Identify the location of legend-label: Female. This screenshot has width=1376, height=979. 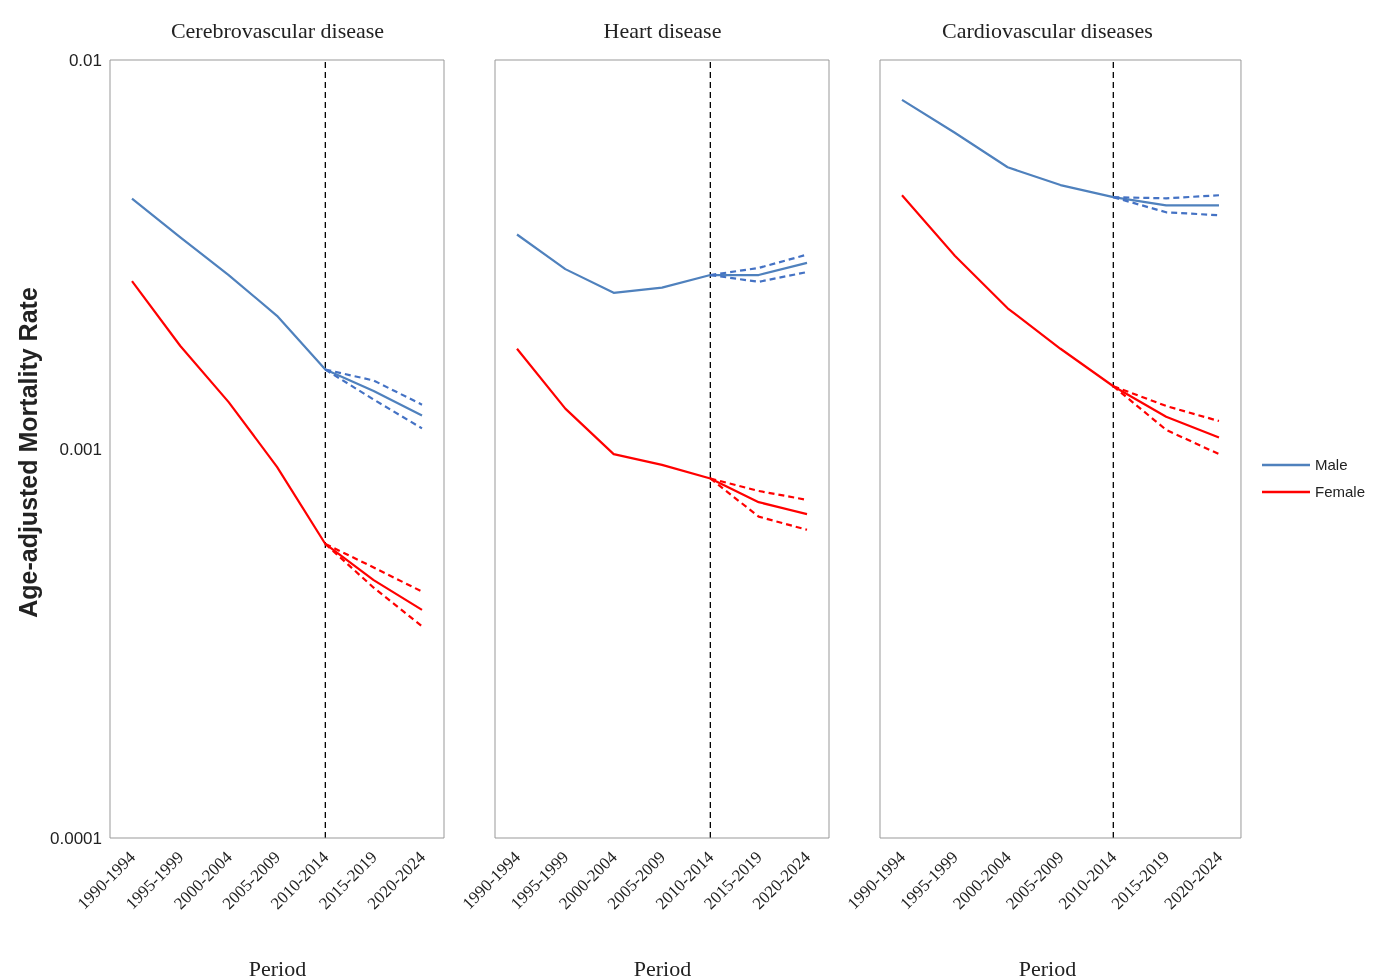
(1339, 491).